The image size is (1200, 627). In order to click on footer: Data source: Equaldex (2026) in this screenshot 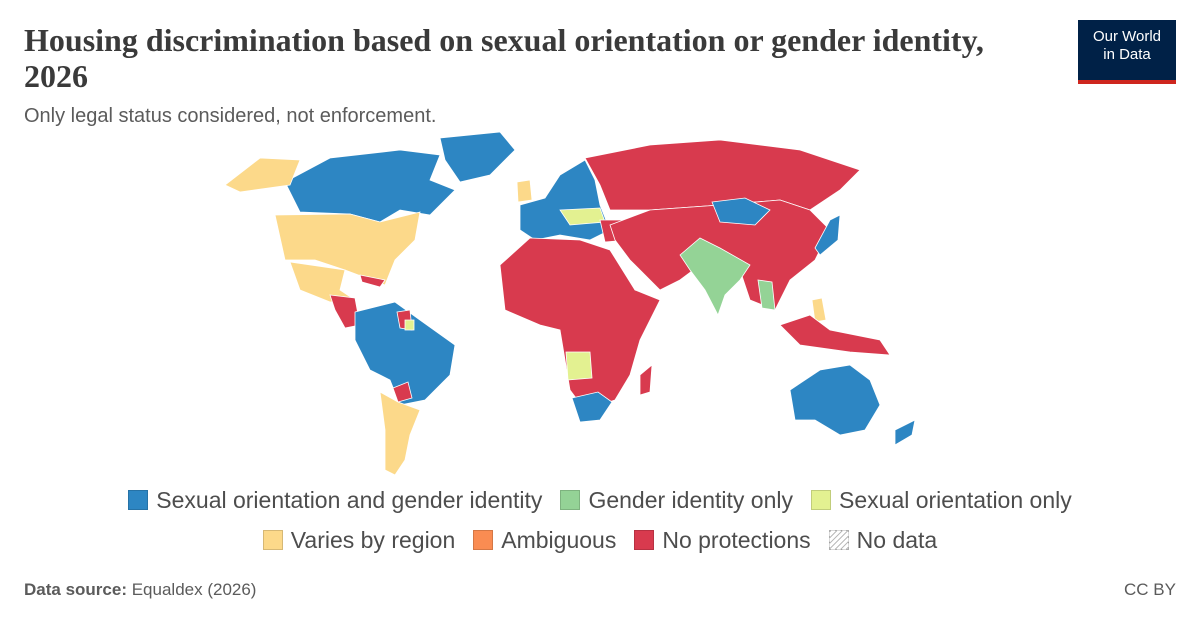, I will do `click(140, 590)`.